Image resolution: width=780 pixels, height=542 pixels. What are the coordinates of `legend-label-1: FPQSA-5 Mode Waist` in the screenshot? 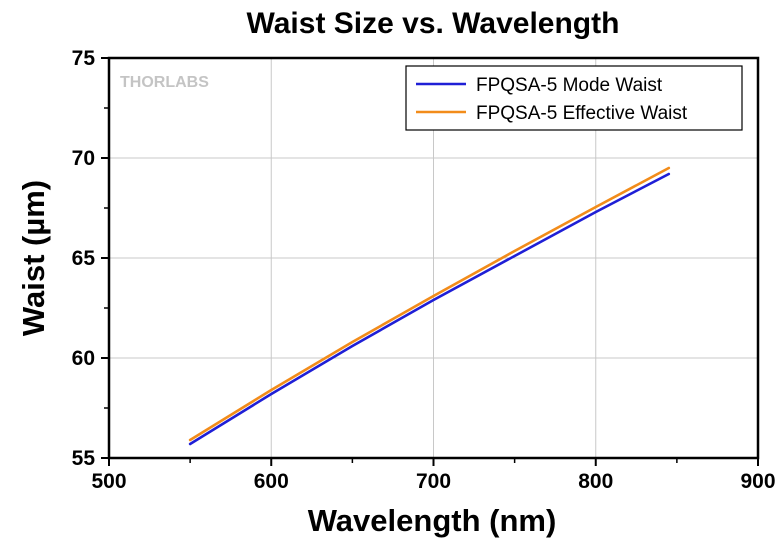 It's located at (569, 85).